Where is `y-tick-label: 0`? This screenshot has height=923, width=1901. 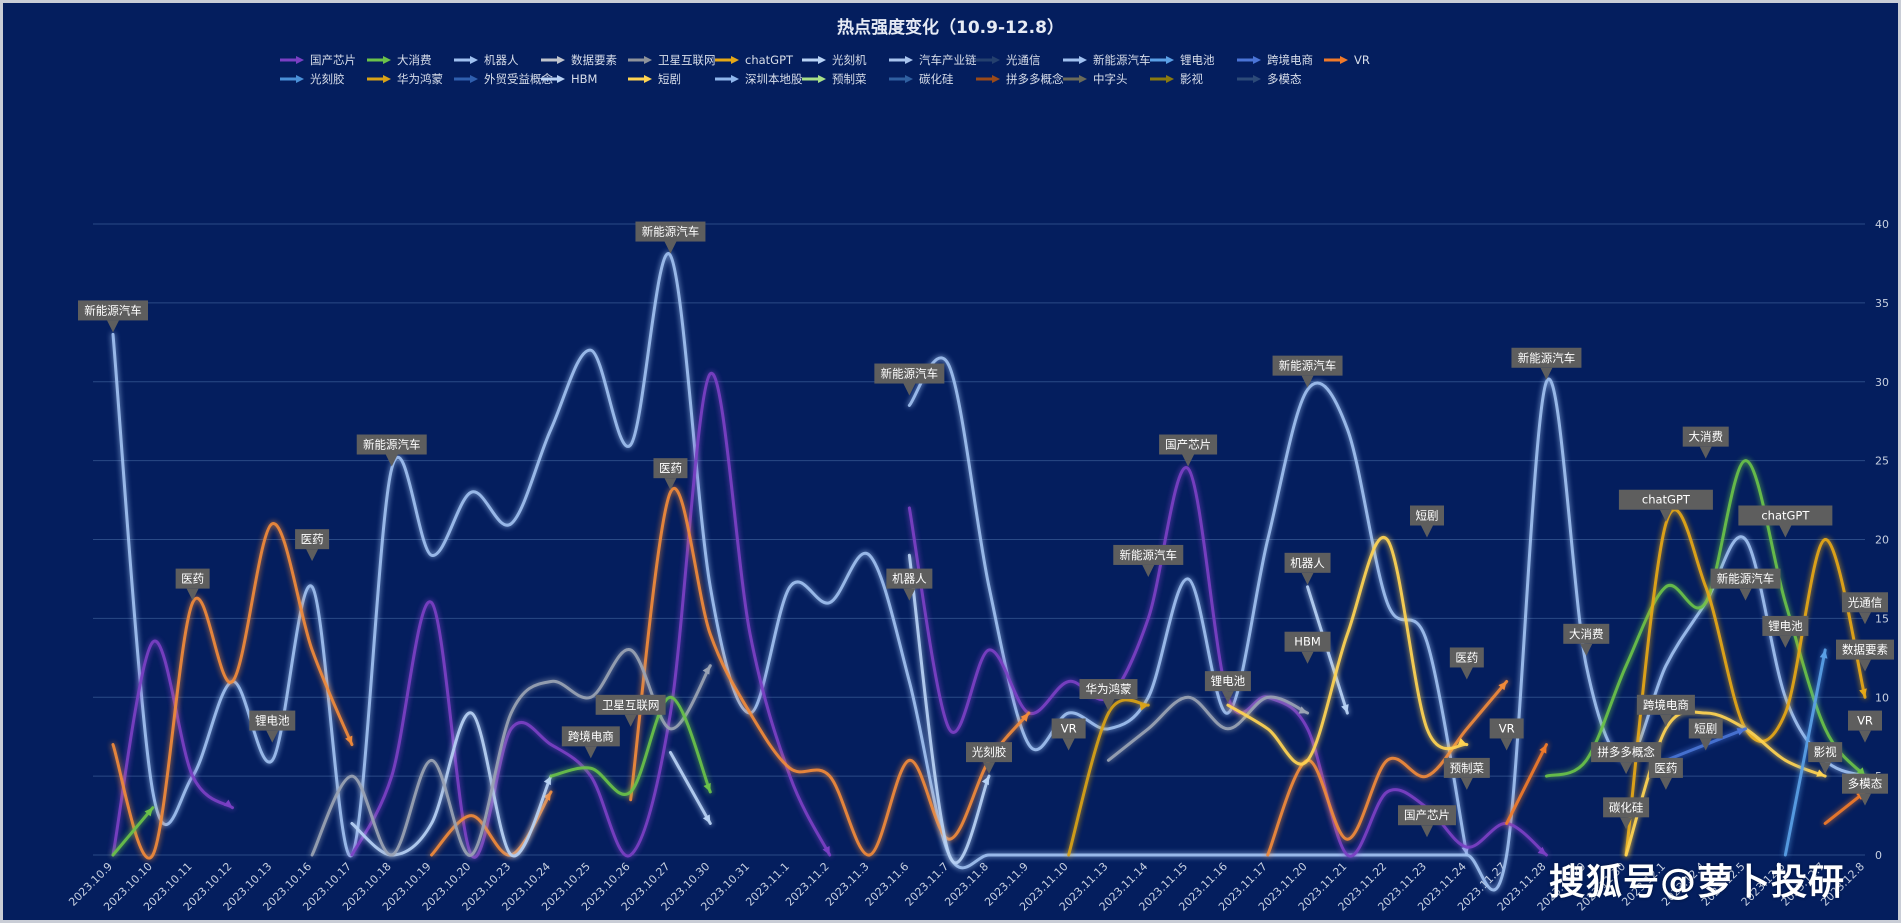
y-tick-label: 0 is located at coordinates (1878, 855).